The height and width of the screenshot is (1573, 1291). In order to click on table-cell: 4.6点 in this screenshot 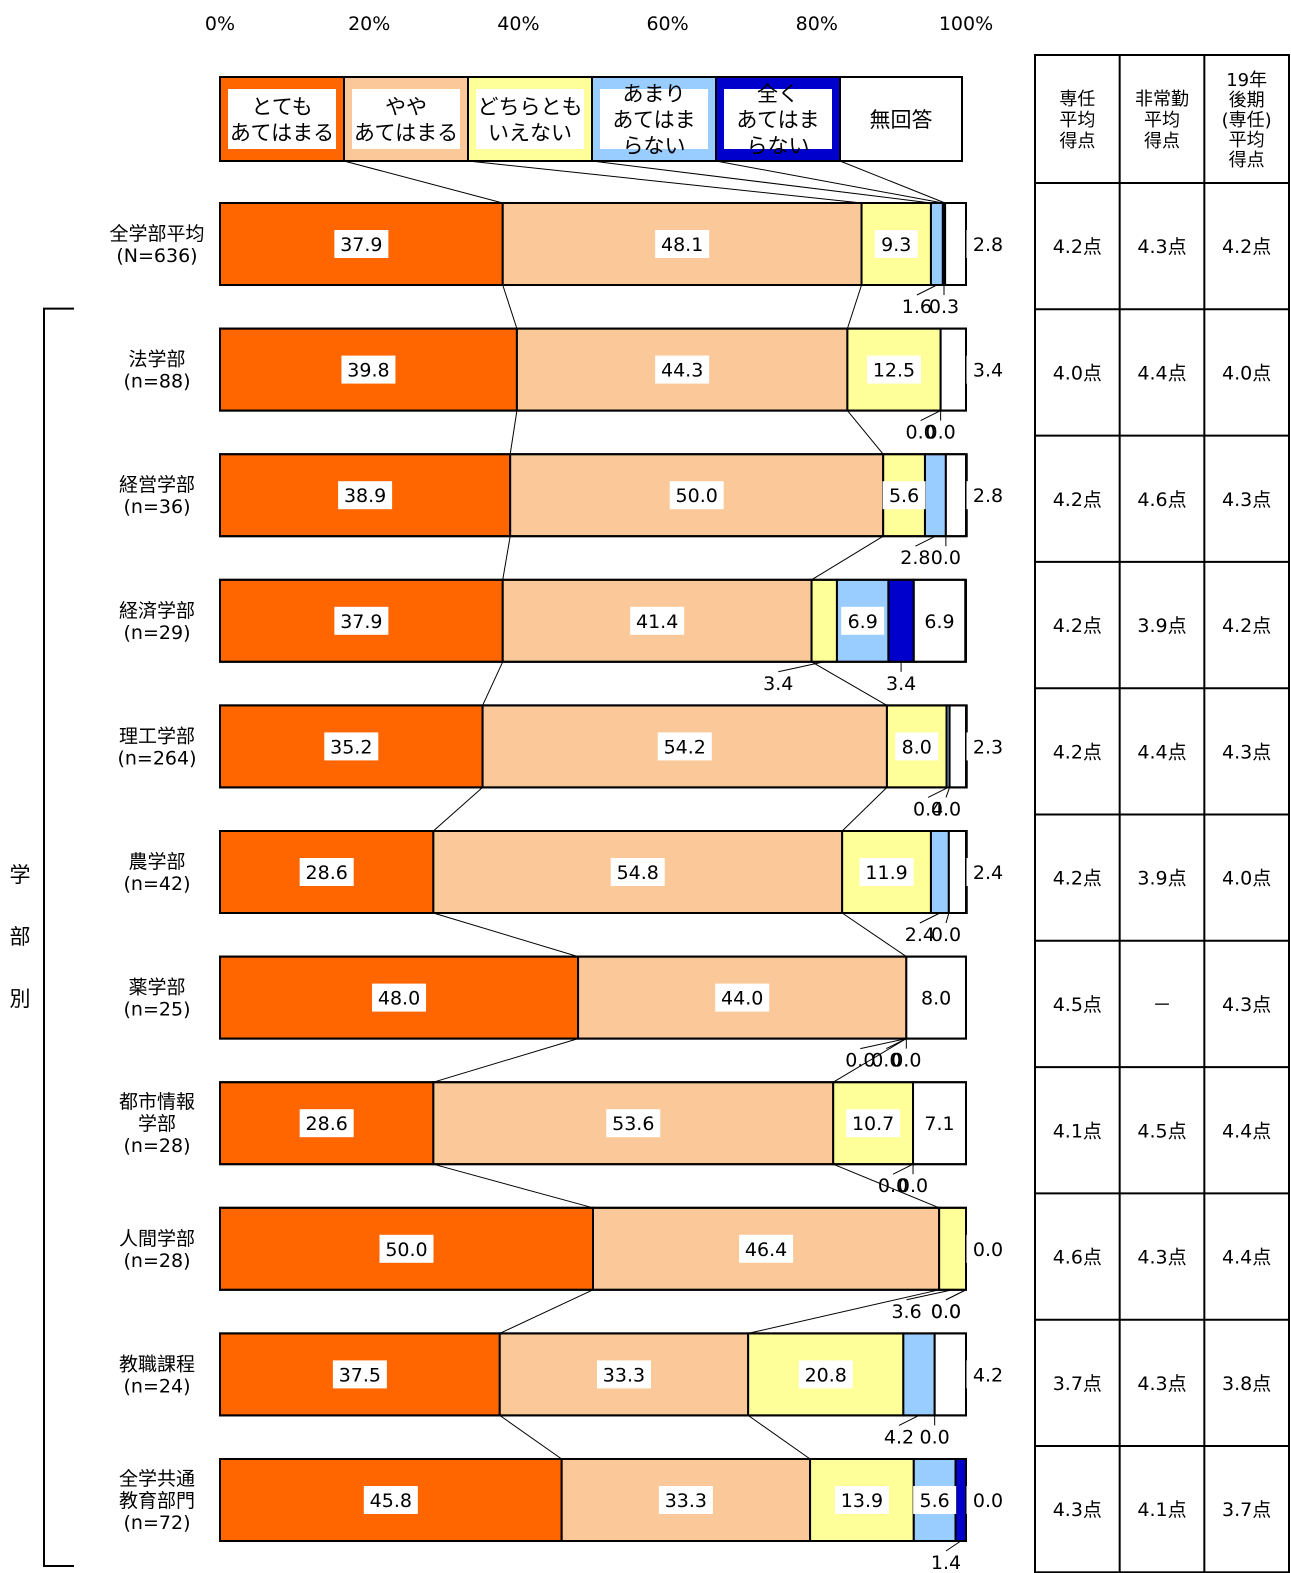, I will do `click(1077, 1258)`.